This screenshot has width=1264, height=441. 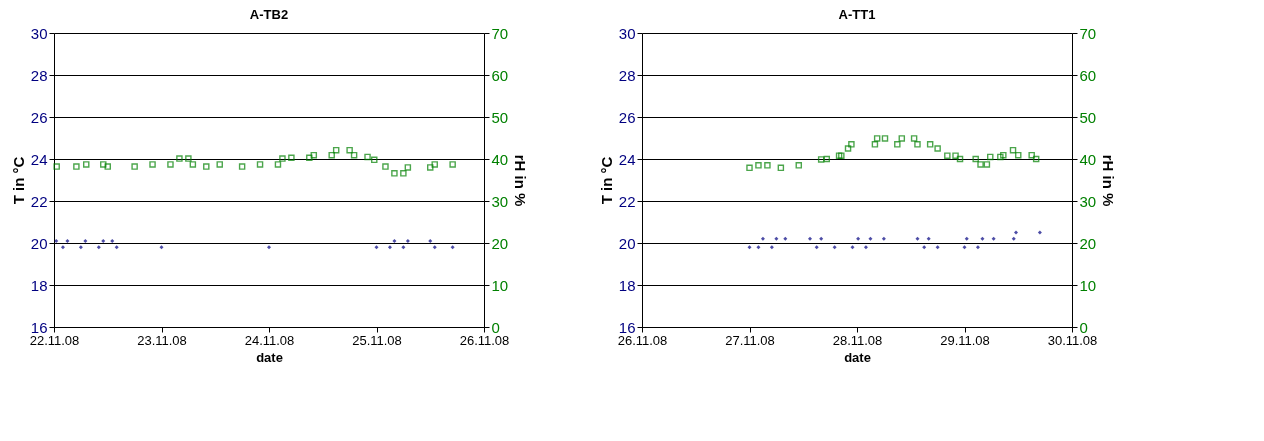 What do you see at coordinates (965, 340) in the screenshot?
I see `x-tick-label: 29.11.08` at bounding box center [965, 340].